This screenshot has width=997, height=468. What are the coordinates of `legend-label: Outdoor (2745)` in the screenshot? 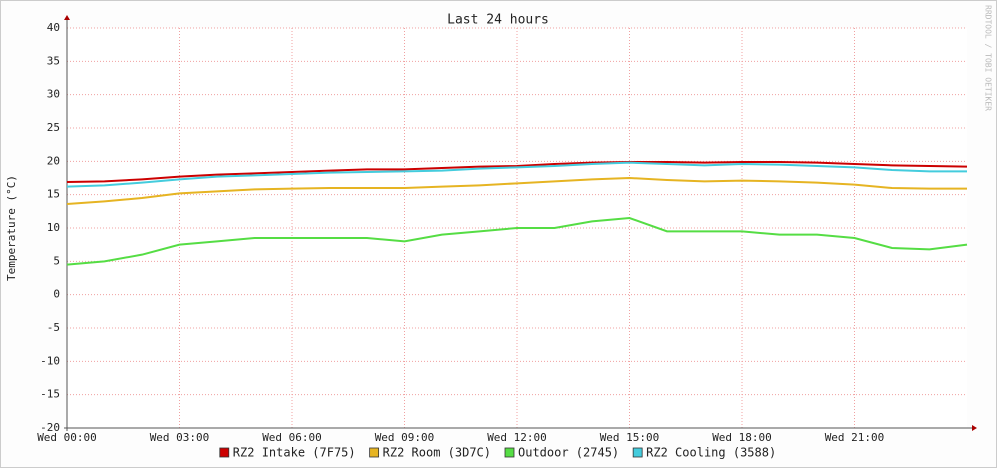 It's located at (568, 453).